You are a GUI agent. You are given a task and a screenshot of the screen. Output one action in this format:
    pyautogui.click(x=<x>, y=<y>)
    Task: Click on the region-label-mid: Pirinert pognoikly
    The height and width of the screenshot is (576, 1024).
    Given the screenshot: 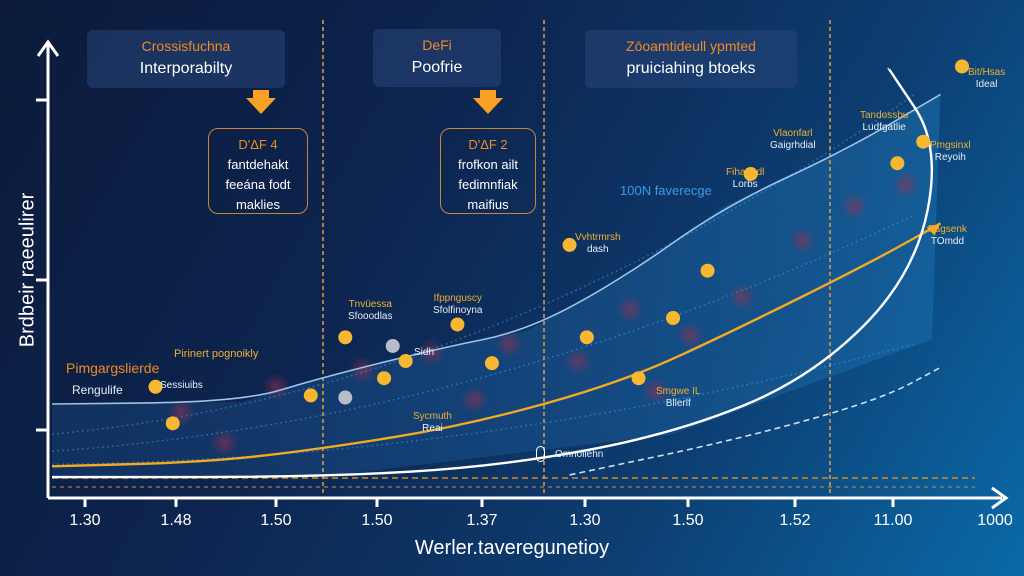 What is the action you would take?
    pyautogui.click(x=216, y=354)
    